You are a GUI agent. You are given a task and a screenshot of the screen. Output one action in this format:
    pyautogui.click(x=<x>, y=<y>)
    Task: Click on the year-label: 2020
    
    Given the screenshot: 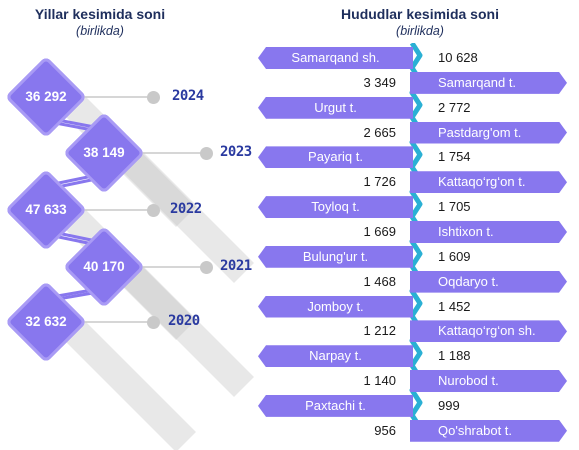 What is the action you would take?
    pyautogui.click(x=184, y=321)
    